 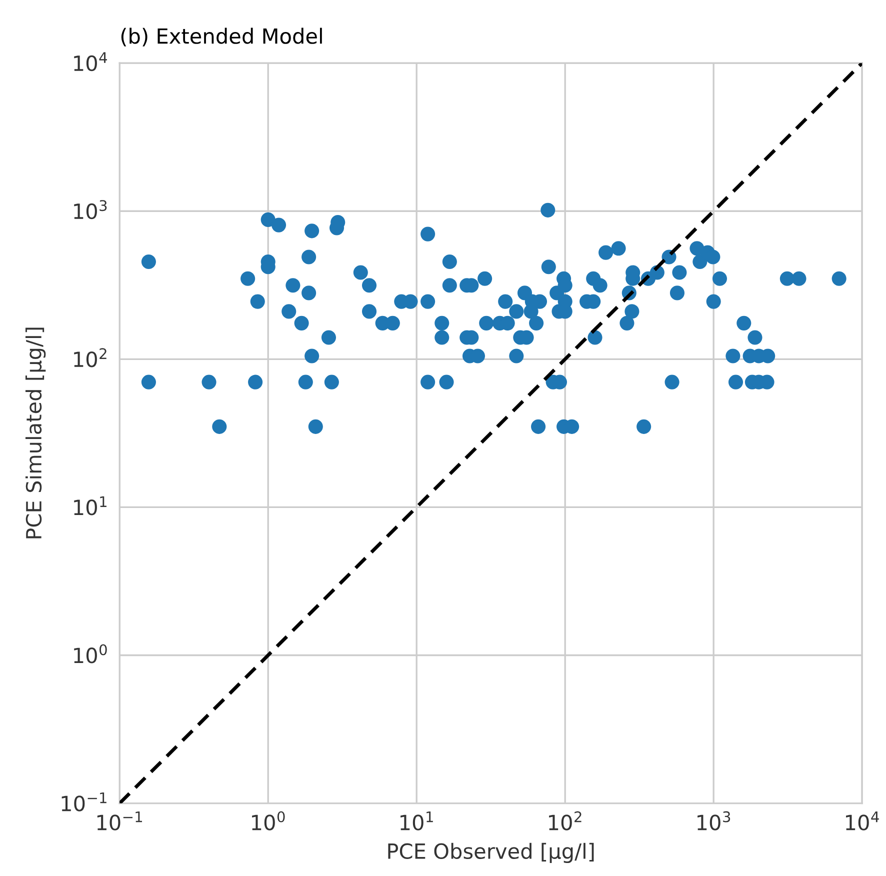 I want to click on x-tick-label: 10$^{4}$, so click(x=862, y=820).